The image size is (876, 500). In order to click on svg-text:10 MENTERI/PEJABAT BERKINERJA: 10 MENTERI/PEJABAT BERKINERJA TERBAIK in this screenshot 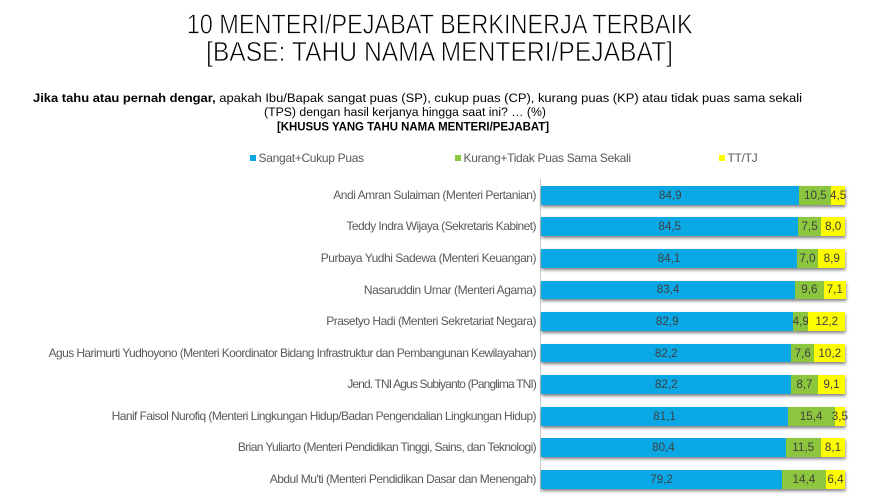, I will do `click(440, 24)`.